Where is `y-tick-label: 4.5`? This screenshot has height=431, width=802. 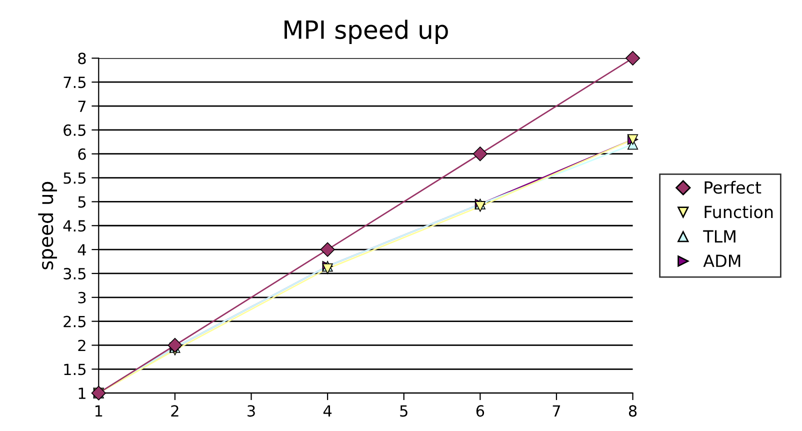
y-tick-label: 4.5 is located at coordinates (74, 226).